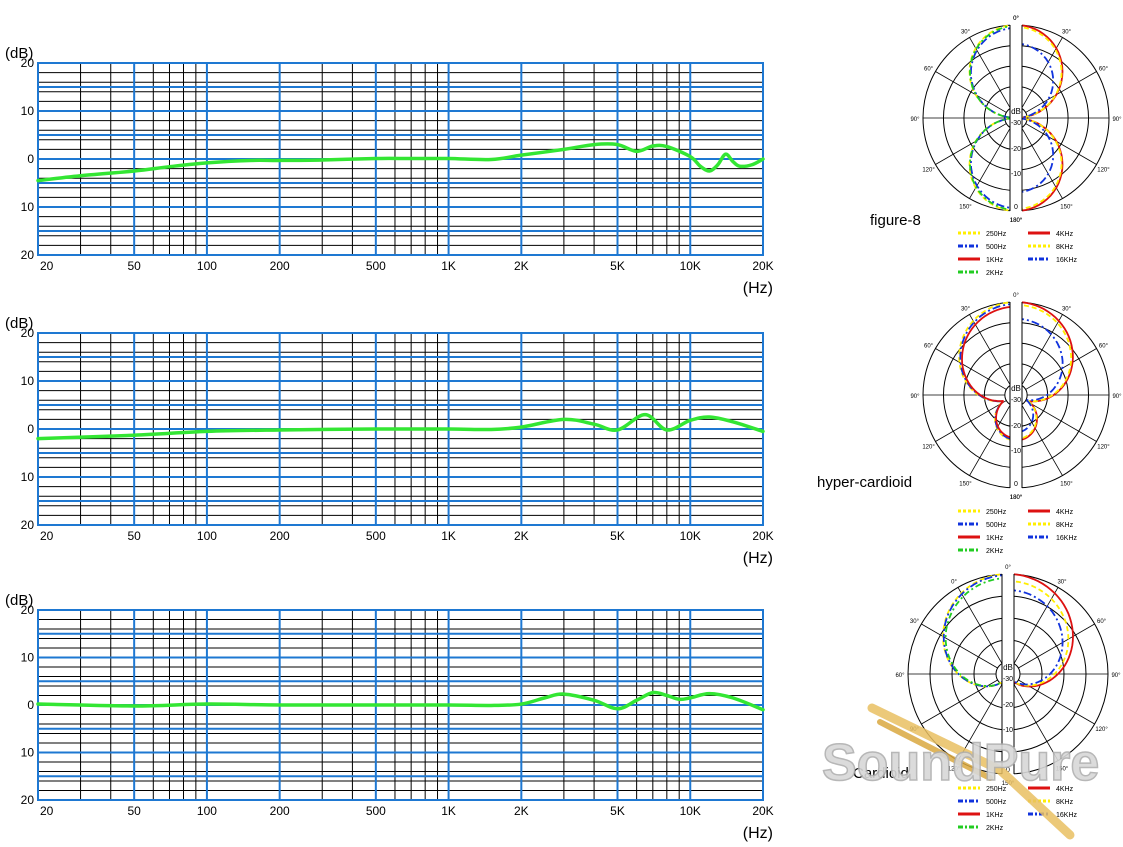 This screenshot has height=847, width=1123. I want to click on polar-ring-label: -20, so click(1008, 705).